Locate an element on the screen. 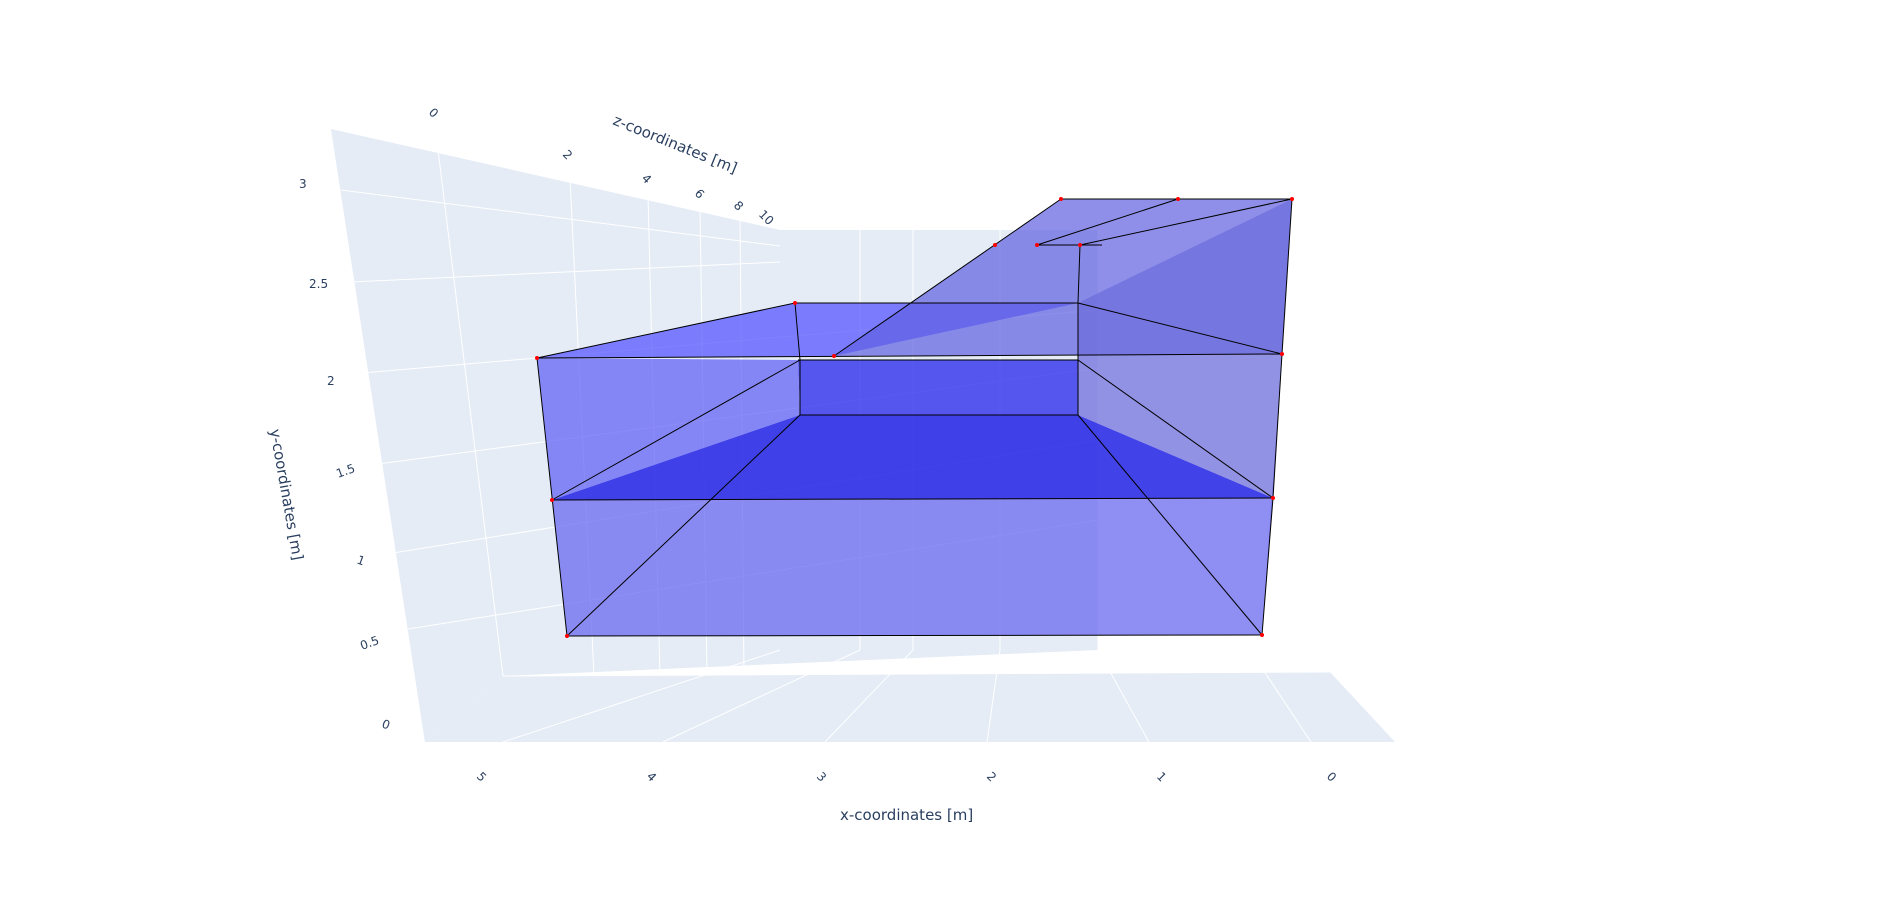 The width and height of the screenshot is (1904, 915). y-tick-label: 2 is located at coordinates (331, 381).